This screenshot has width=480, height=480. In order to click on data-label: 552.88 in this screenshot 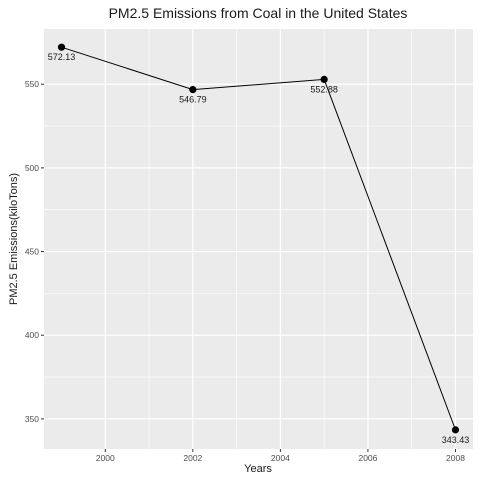, I will do `click(324, 89)`.